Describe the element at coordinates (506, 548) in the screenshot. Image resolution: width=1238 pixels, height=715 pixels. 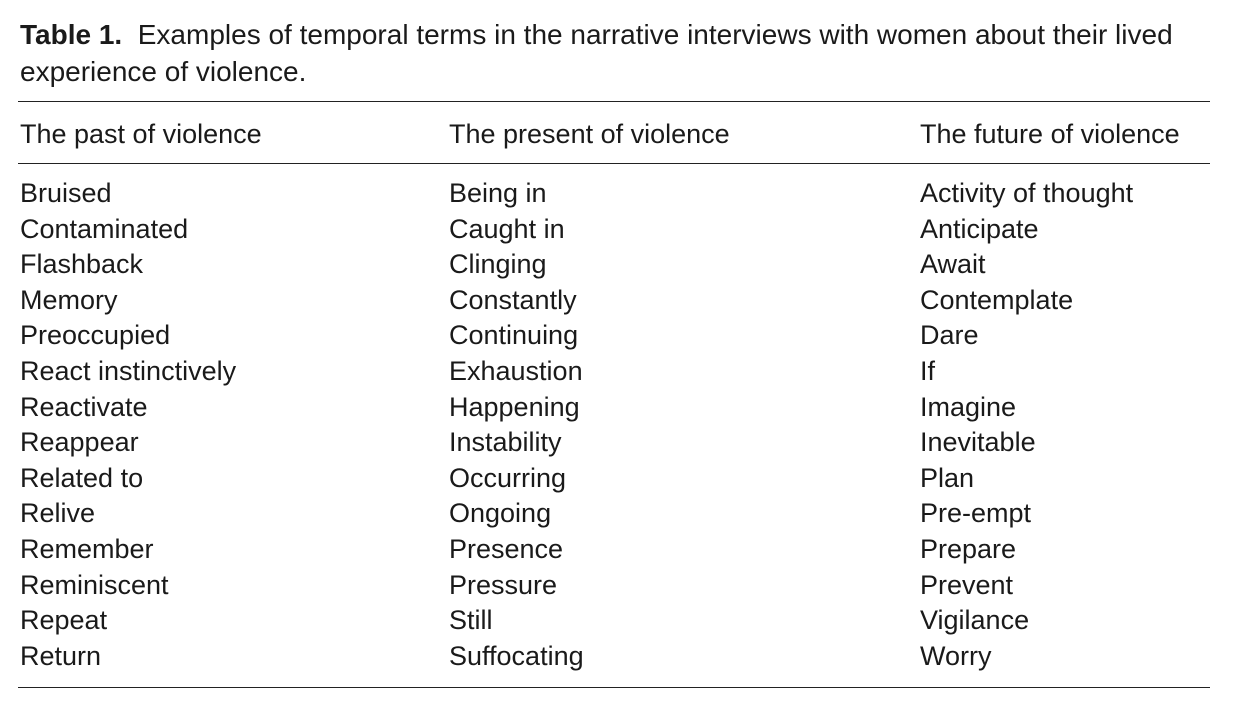
I see `table-cell: Presence` at that location.